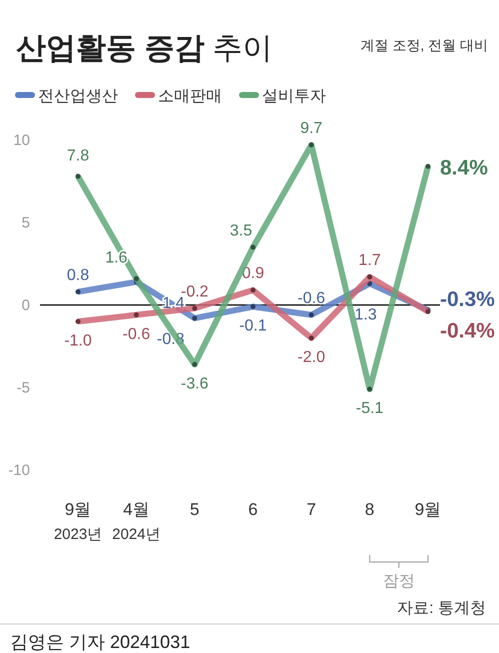 The height and width of the screenshot is (653, 499). Describe the element at coordinates (398, 581) in the screenshot. I see `text: 잠정` at that location.